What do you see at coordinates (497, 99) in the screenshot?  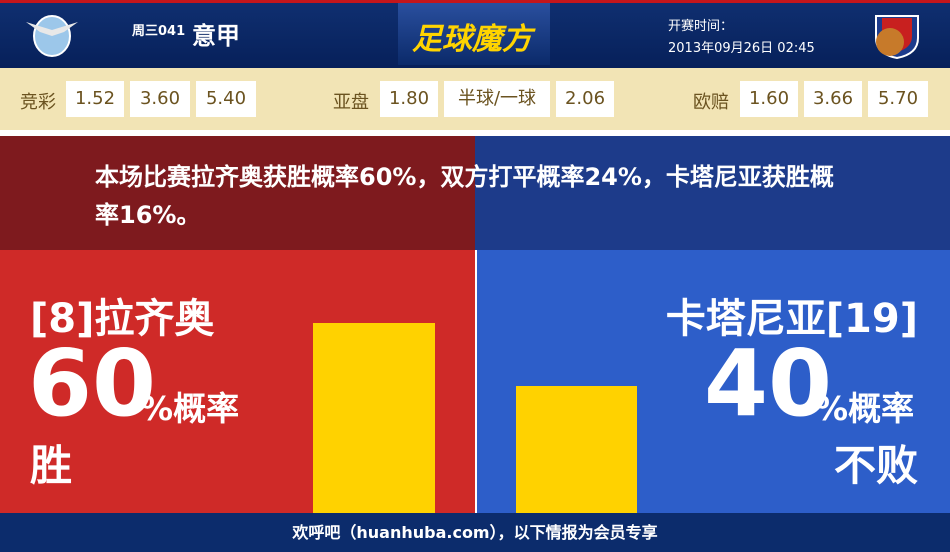 I see `odds-value: 半球/一球` at bounding box center [497, 99].